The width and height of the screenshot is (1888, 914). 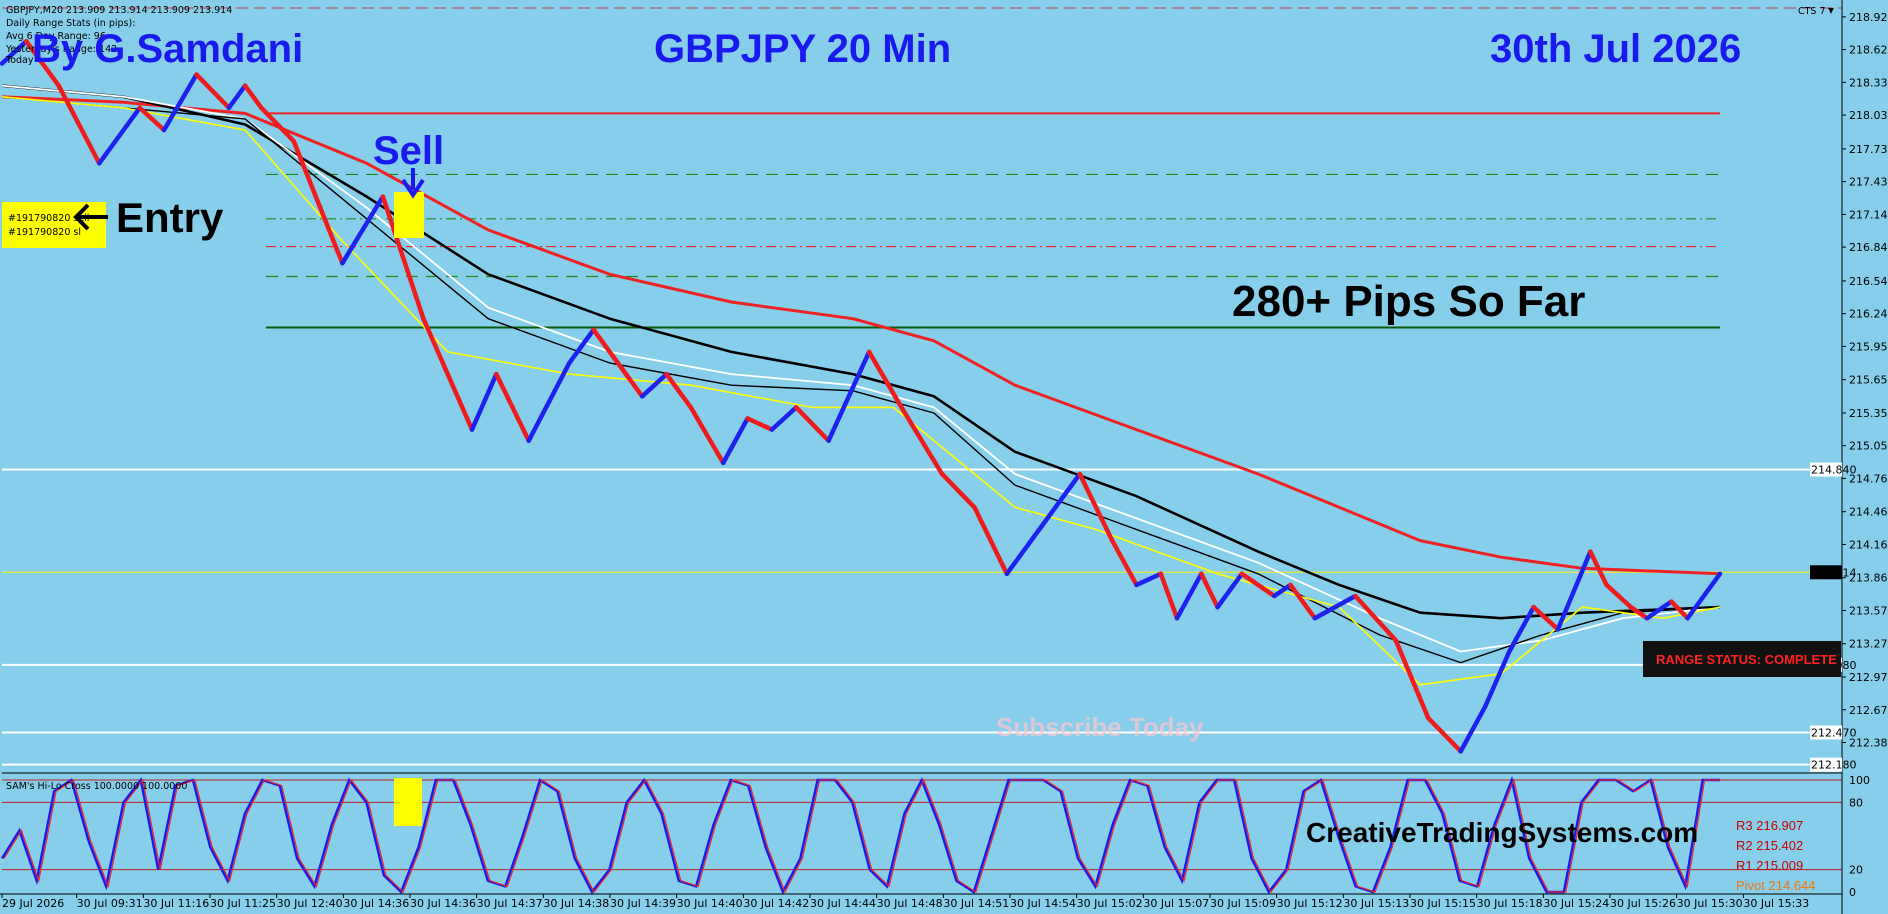 What do you see at coordinates (1710, 903) in the screenshot?
I see `x-tick-label: 30 Jul 15:30` at bounding box center [1710, 903].